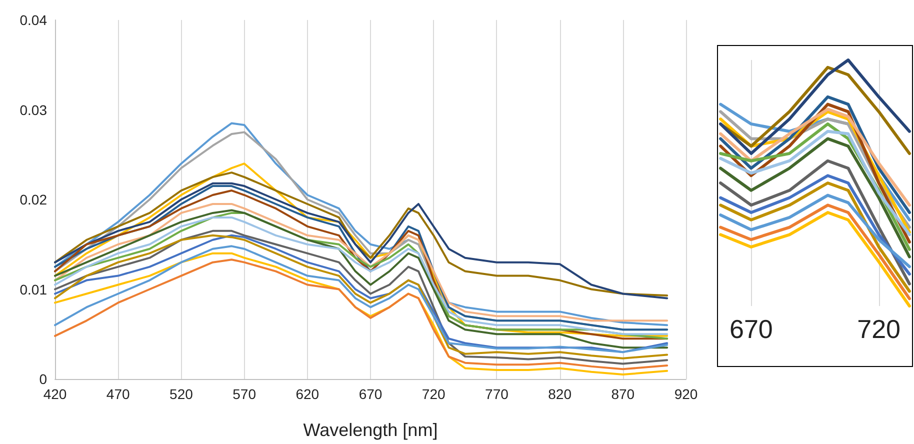 This screenshot has width=914, height=444. I want to click on x-tick-label: 870, so click(623, 394).